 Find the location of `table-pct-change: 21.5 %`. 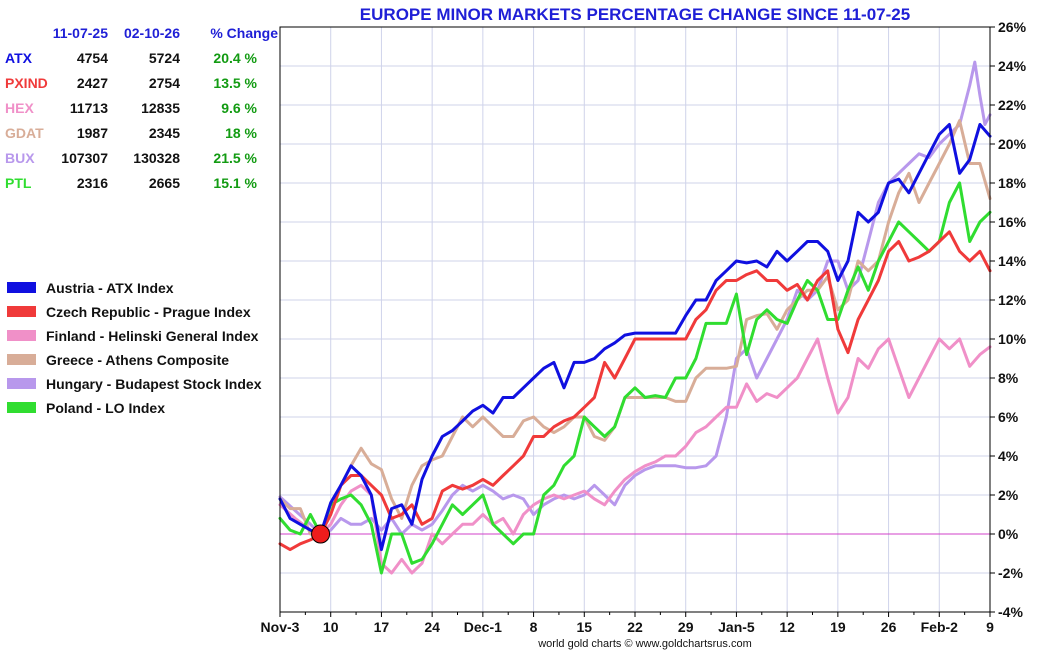

table-pct-change: 21.5 % is located at coordinates (235, 158).